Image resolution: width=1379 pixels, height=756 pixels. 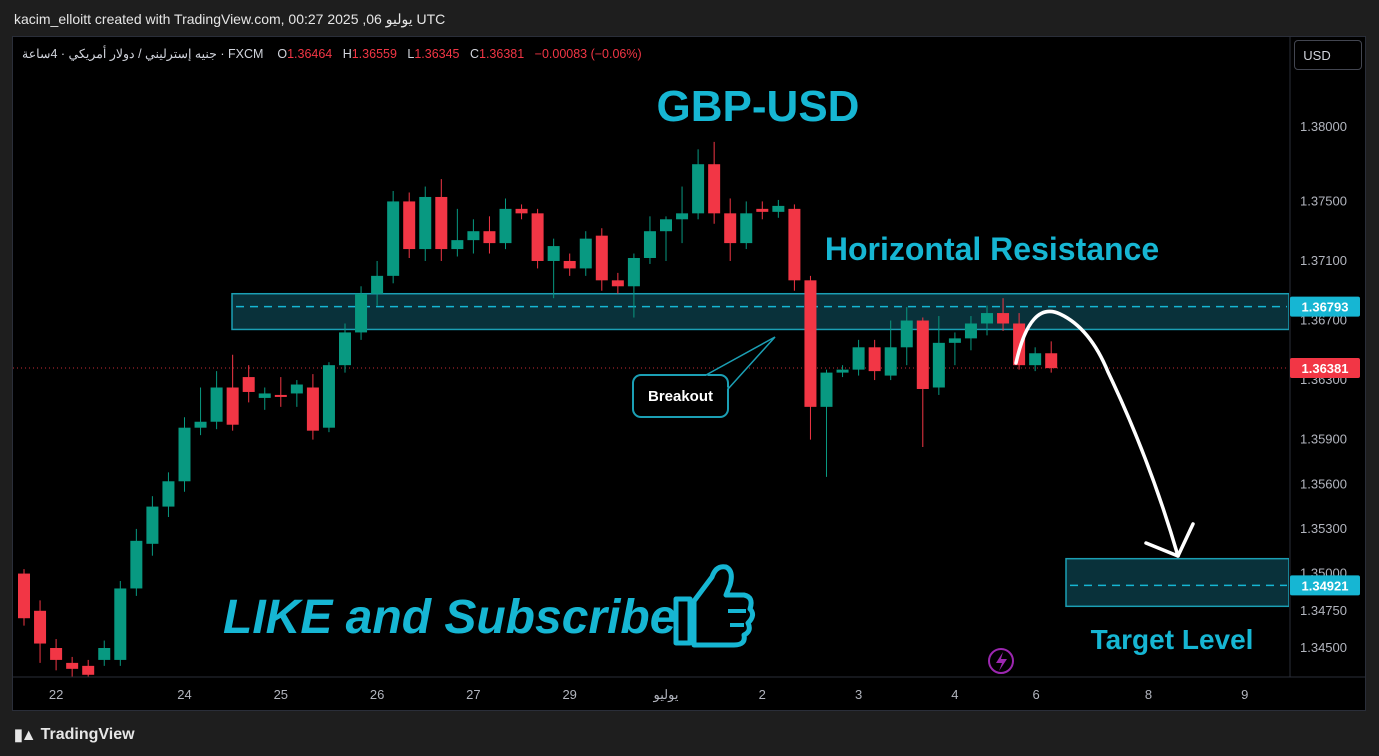 I want to click on price-tick-1: 1.37500, so click(x=1323, y=200).